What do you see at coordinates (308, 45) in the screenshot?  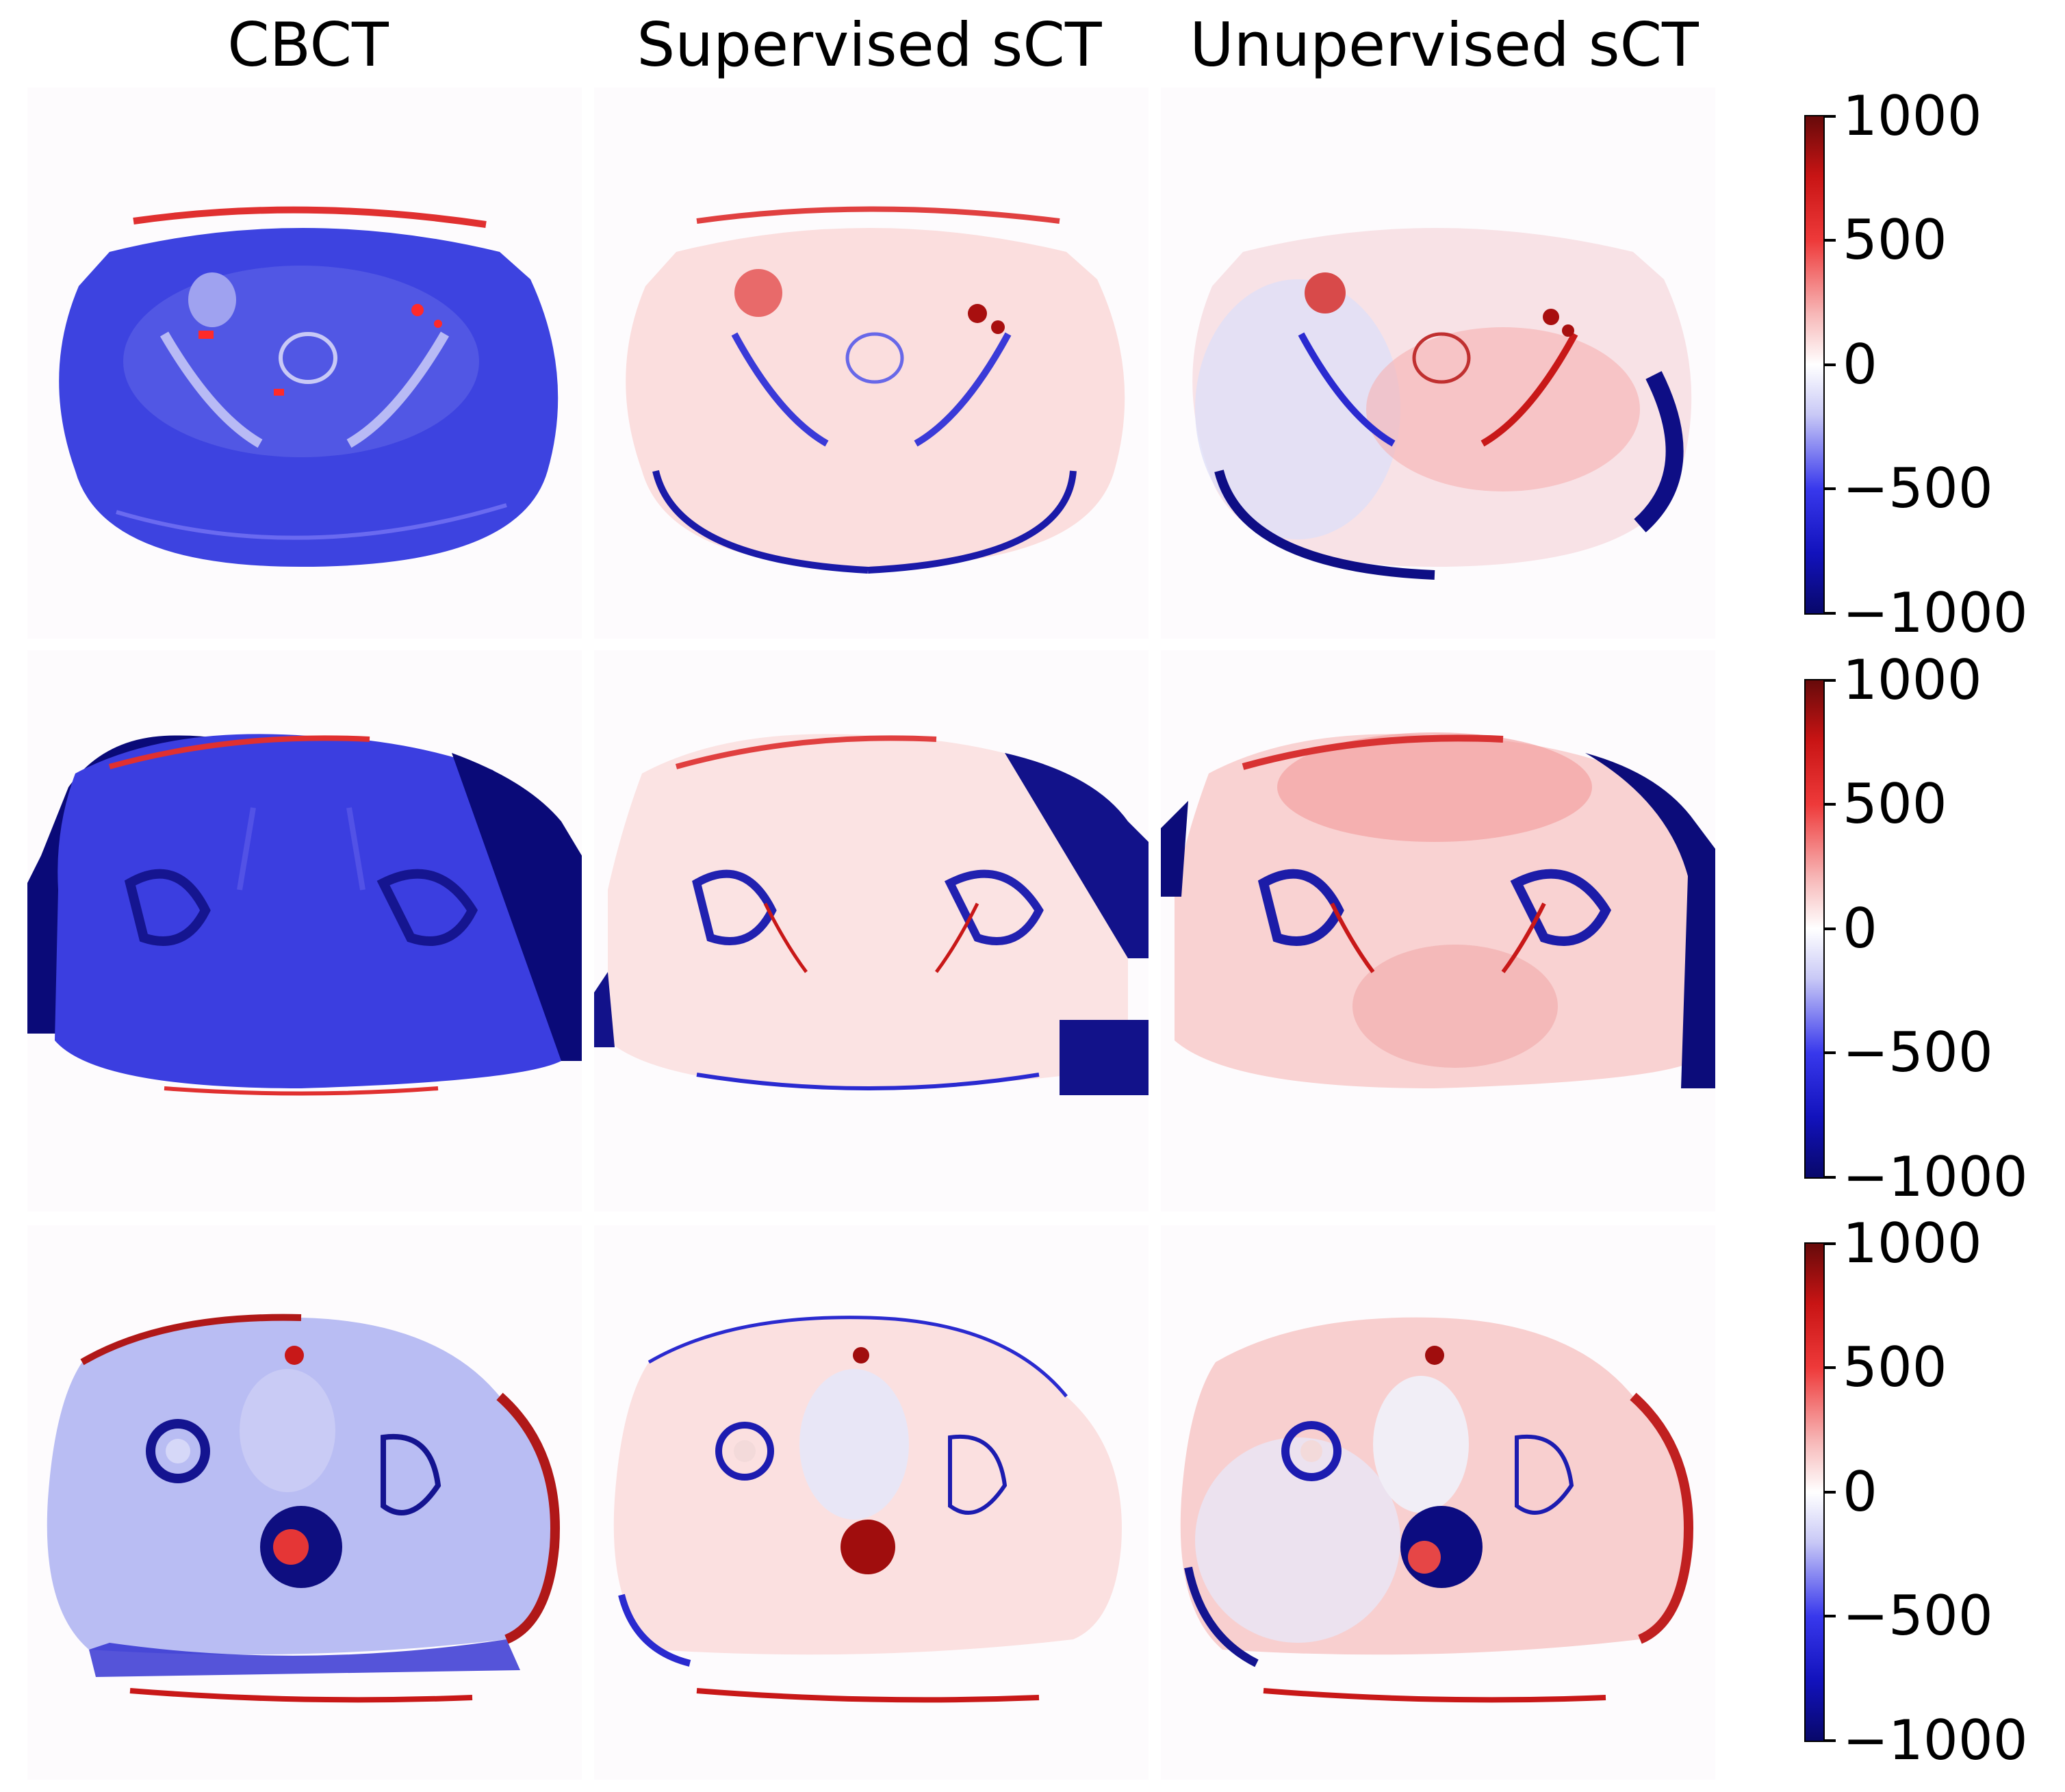 I see `column-title-cbct: CBCT` at bounding box center [308, 45].